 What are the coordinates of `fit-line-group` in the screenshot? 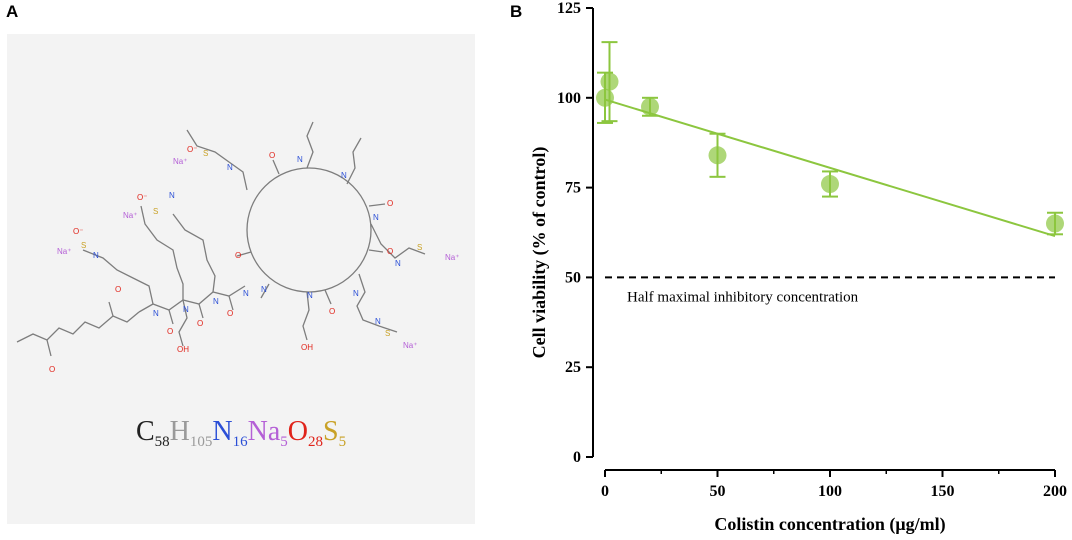 It's located at (830, 168).